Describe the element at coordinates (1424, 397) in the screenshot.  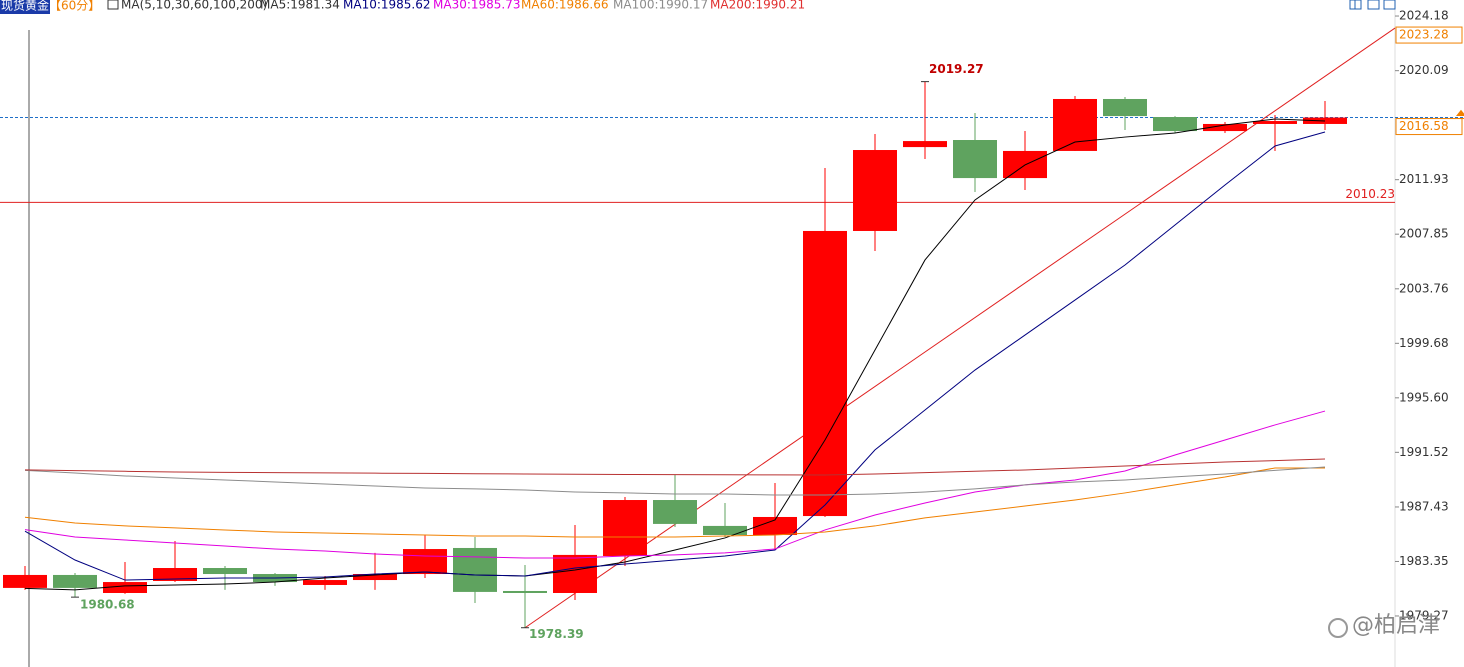
I see `y-tick-label: 1995.60` at that location.